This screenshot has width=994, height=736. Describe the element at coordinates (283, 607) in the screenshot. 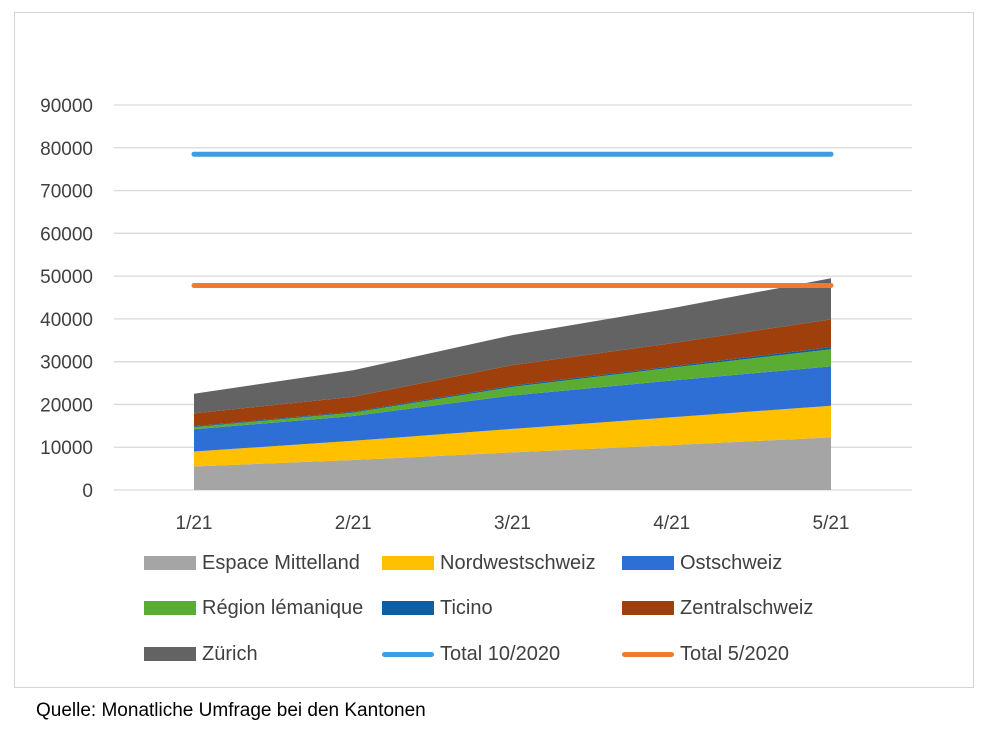

I see `legend-label: Région lémanique` at that location.